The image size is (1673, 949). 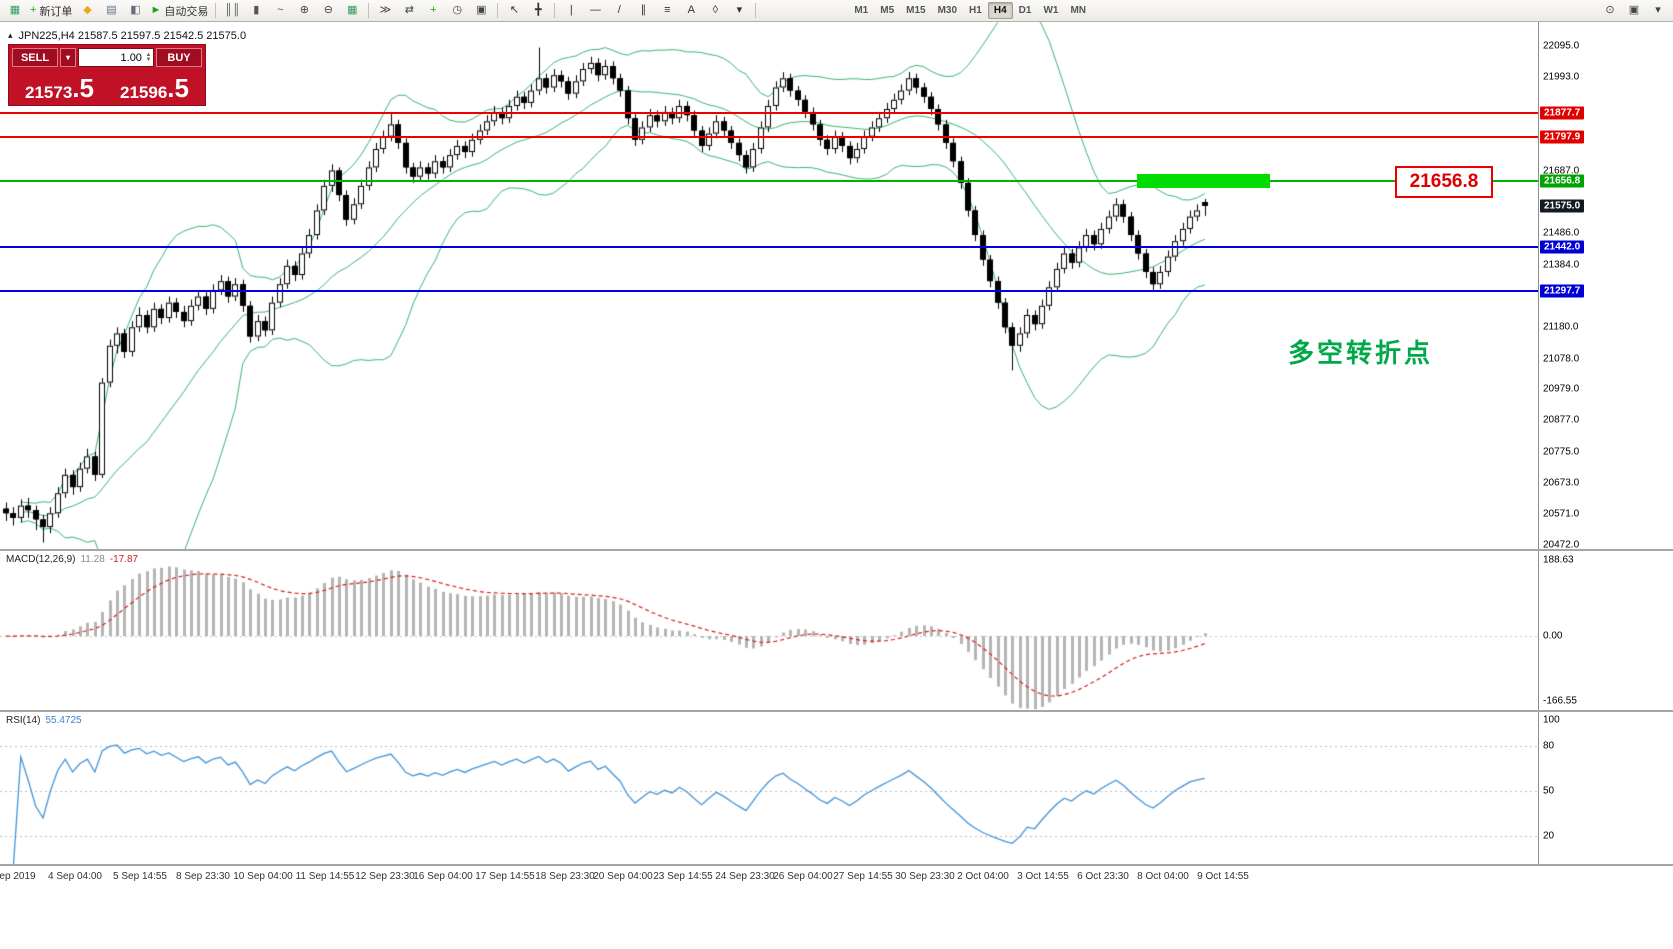 I want to click on timeframe-m15: M15, so click(x=916, y=10).